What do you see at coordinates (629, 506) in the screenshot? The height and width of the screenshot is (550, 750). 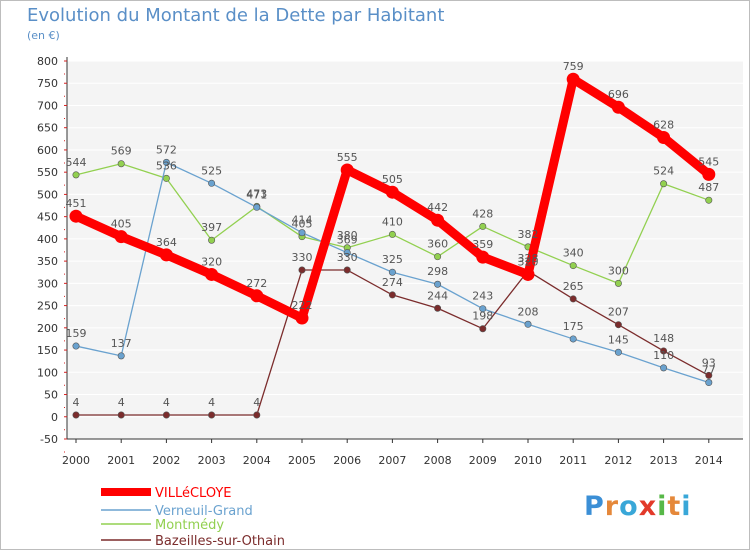 I see `logo-letter: o` at bounding box center [629, 506].